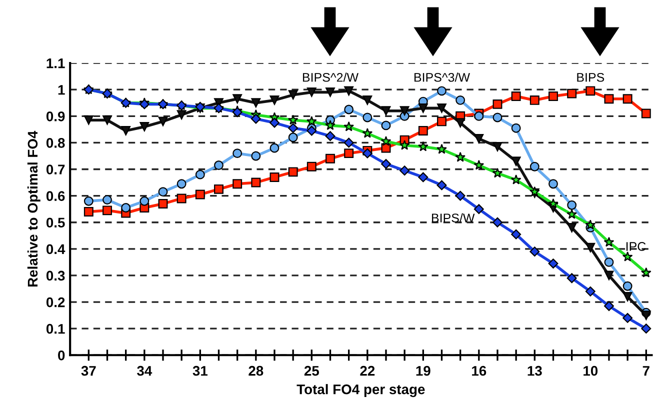  I want to click on y-tick-label: 1.1, so click(55, 63).